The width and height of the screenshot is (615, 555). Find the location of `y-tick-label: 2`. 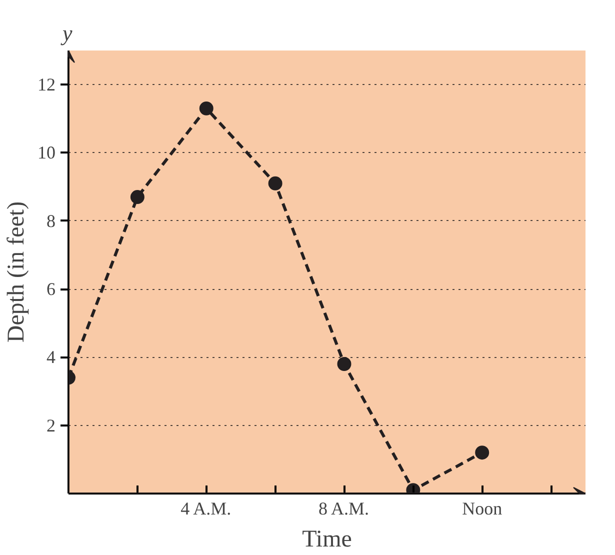

y-tick-label: 2 is located at coordinates (51, 425).